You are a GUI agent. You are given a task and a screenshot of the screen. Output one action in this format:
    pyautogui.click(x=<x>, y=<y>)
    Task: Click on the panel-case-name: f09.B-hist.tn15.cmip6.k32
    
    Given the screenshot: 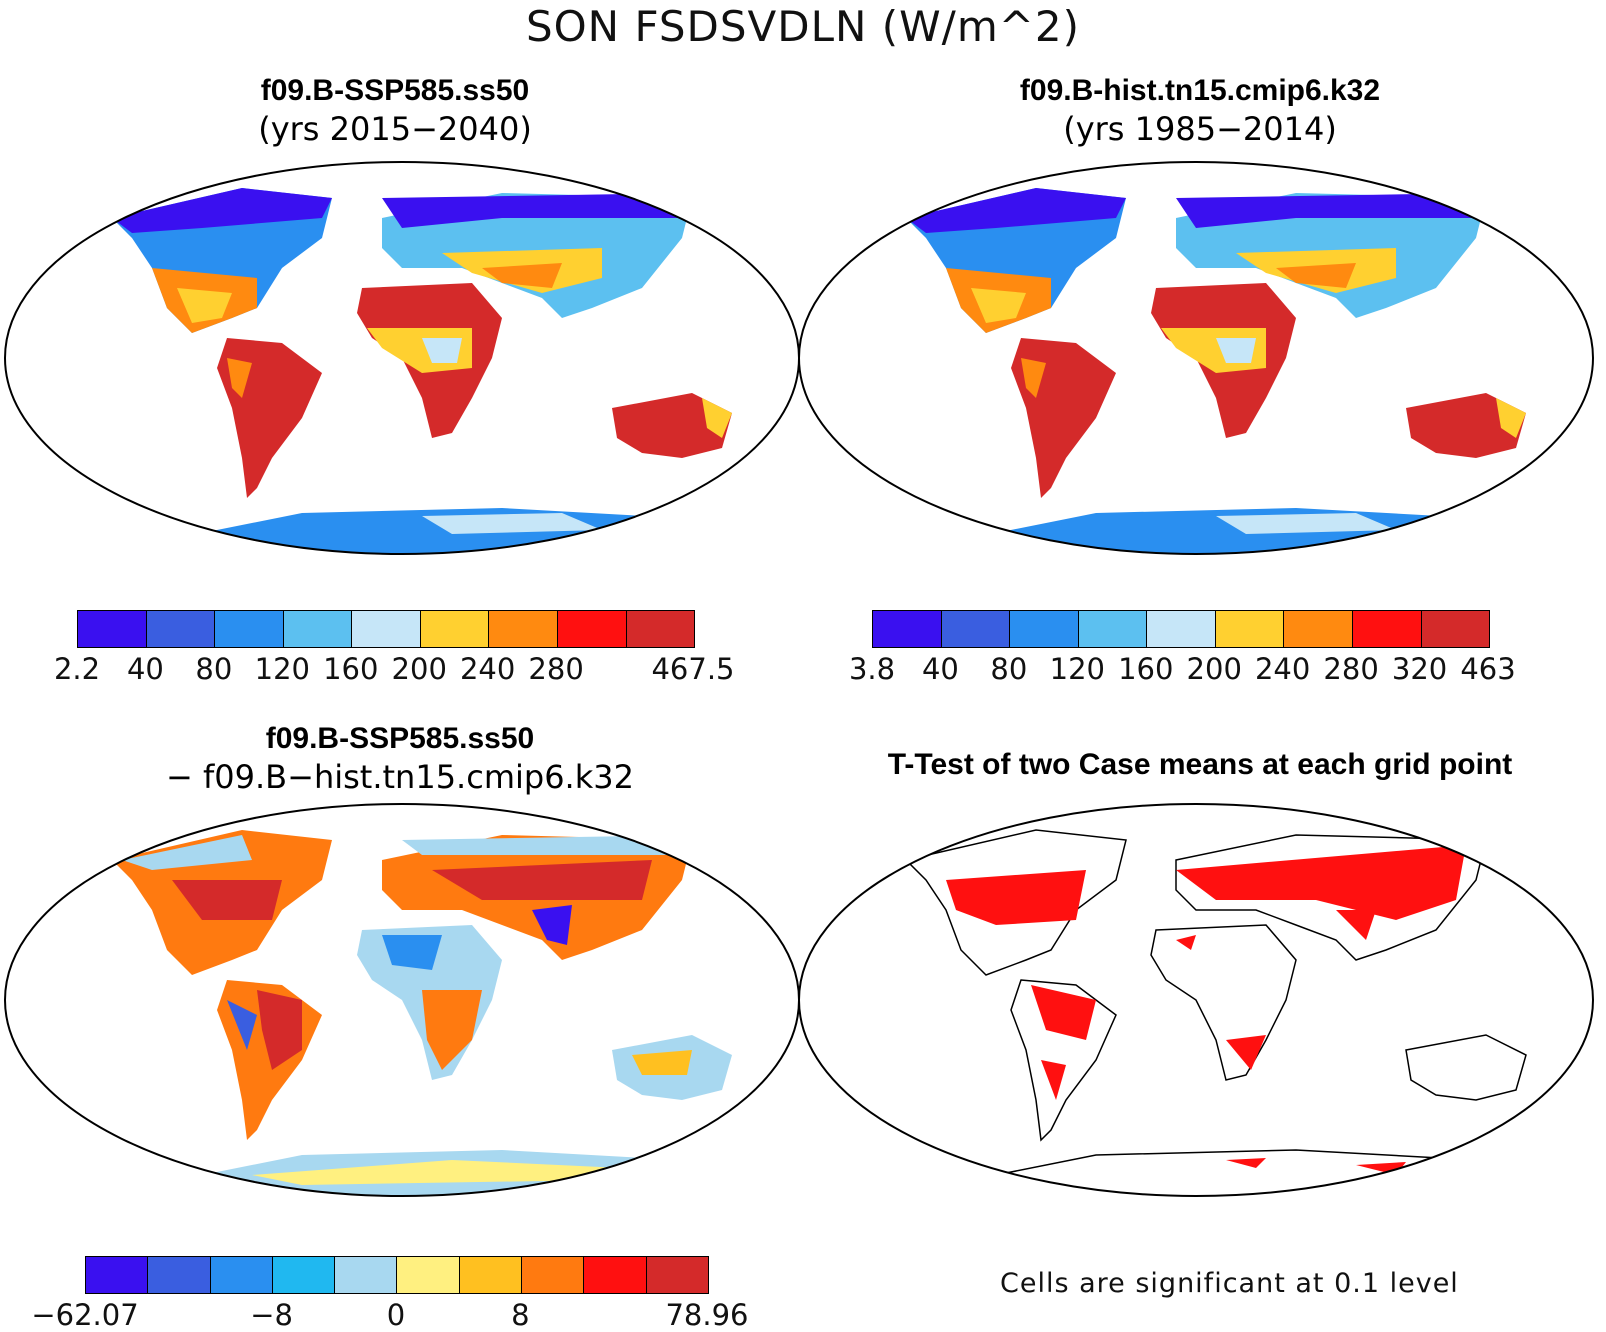 What is the action you would take?
    pyautogui.click(x=1200, y=90)
    